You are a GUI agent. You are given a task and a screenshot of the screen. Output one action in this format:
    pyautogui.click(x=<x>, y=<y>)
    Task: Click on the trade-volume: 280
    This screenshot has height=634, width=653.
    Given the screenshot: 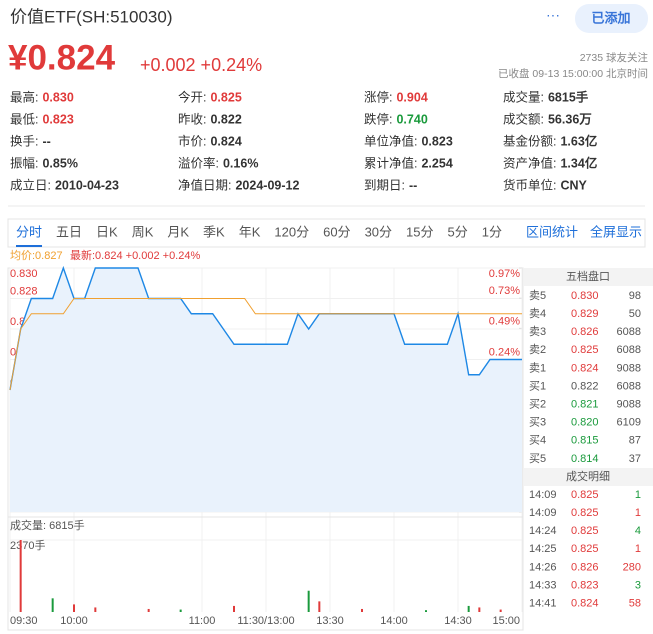 What is the action you would take?
    pyautogui.click(x=632, y=567)
    